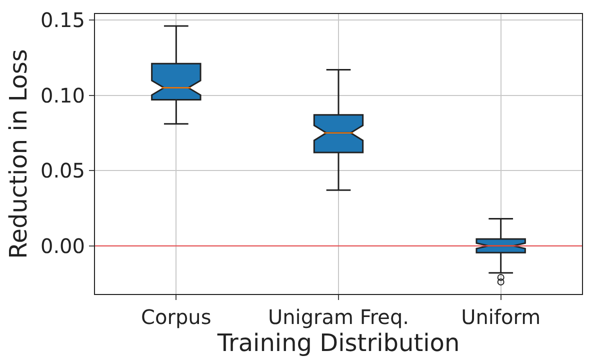  I want to click on x-axis-title: Training Distribution, so click(338, 343).